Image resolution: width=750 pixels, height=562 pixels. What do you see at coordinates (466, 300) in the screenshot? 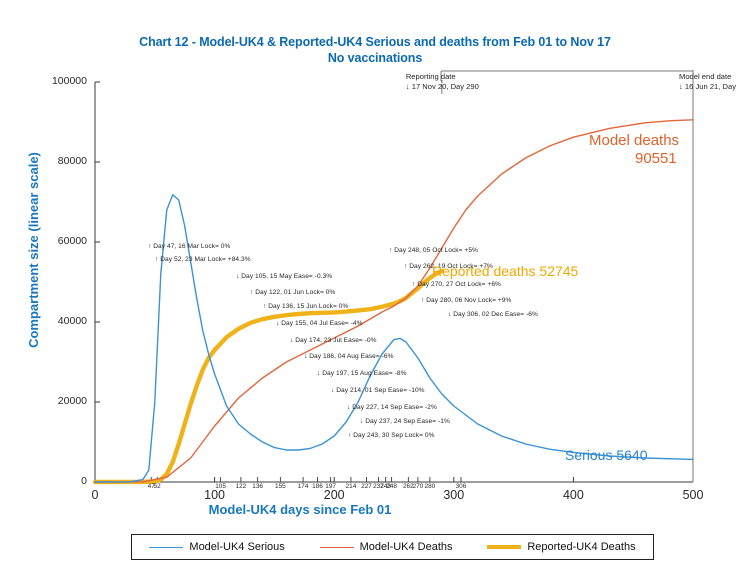
I see `event-annotation: ↑ Day 280, 06 Nov Lock= +9%` at bounding box center [466, 300].